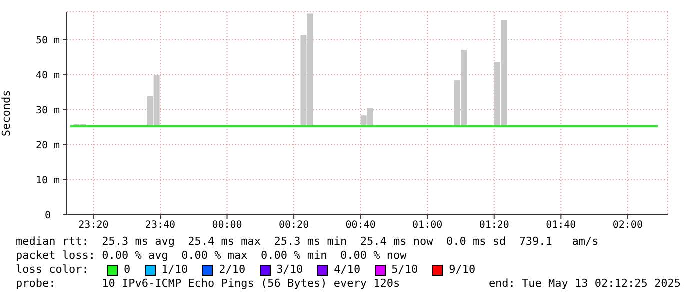  I want to click on legend-label: 1/10, so click(175, 270).